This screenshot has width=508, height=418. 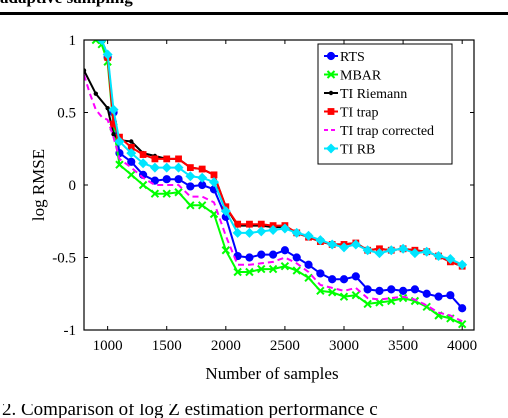 What do you see at coordinates (387, 131) in the screenshot?
I see `legend-label: TI trap corrected` at bounding box center [387, 131].